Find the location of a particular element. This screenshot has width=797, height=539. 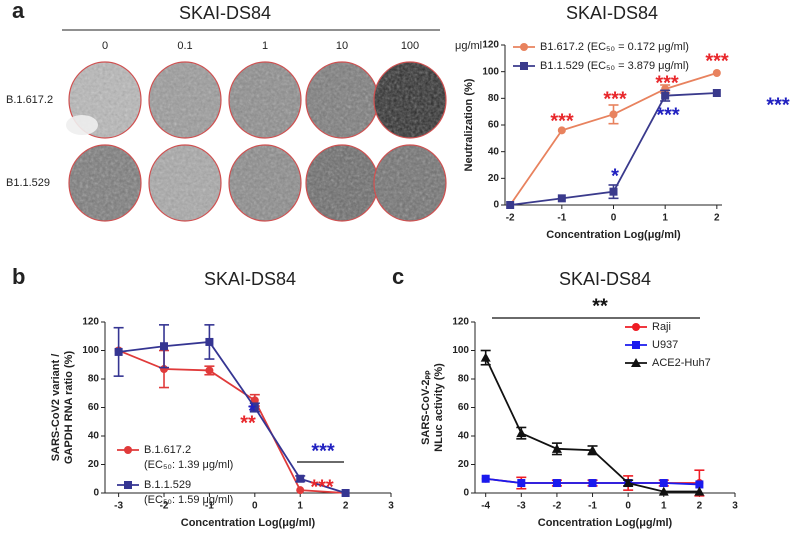

legend-note: (EC₅₀: 1.39 μg/ml) is located at coordinates (188, 465).